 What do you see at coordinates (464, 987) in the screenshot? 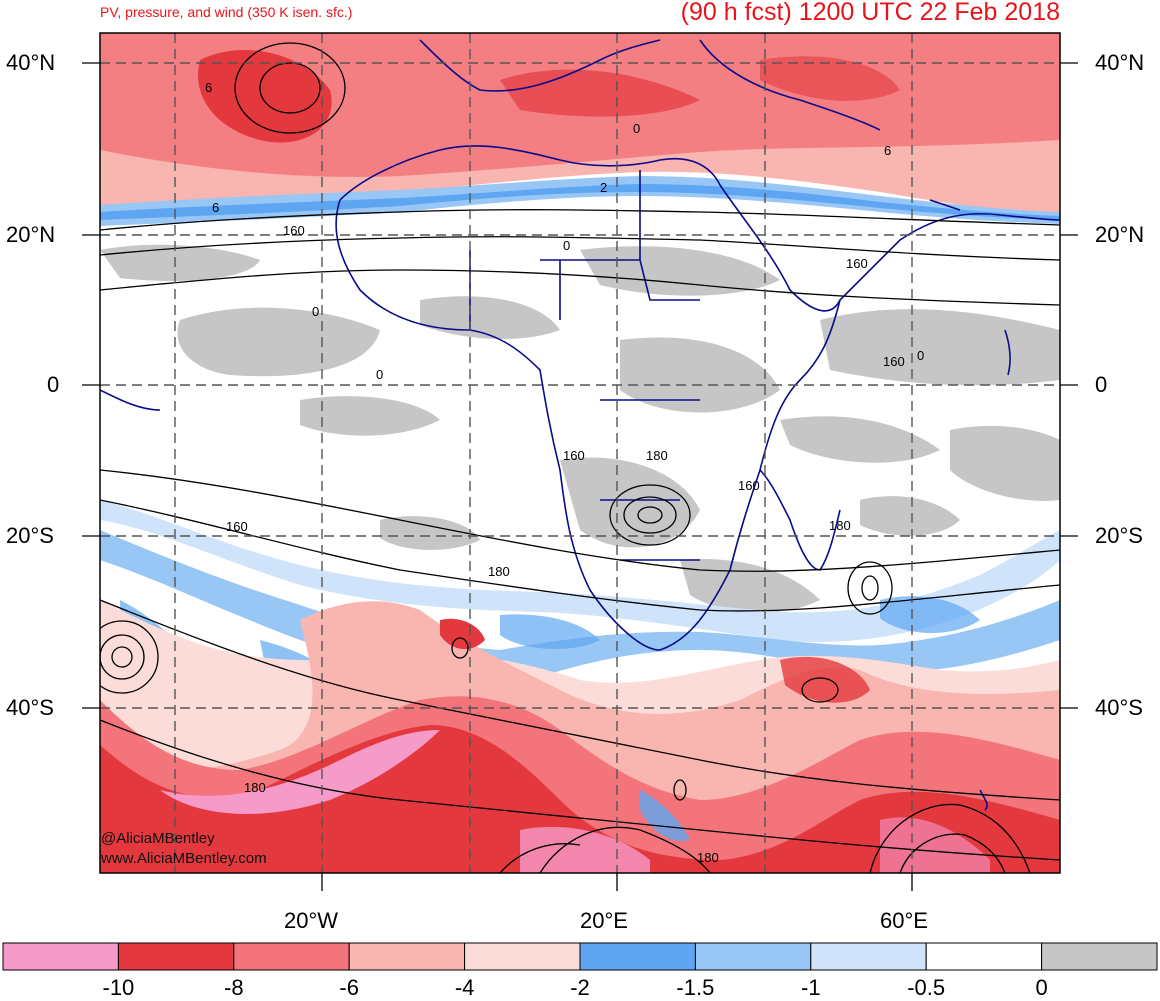
I see `colorbar-label: -4` at bounding box center [464, 987].